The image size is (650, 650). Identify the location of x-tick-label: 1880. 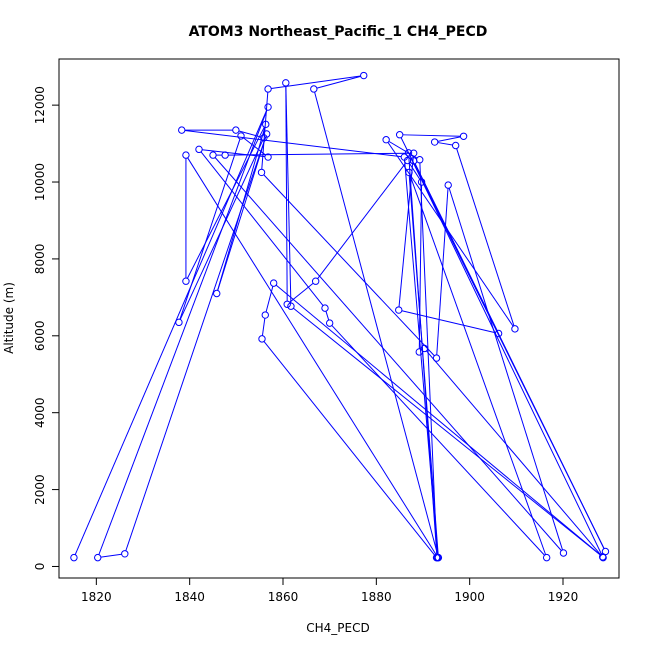
(376, 597).